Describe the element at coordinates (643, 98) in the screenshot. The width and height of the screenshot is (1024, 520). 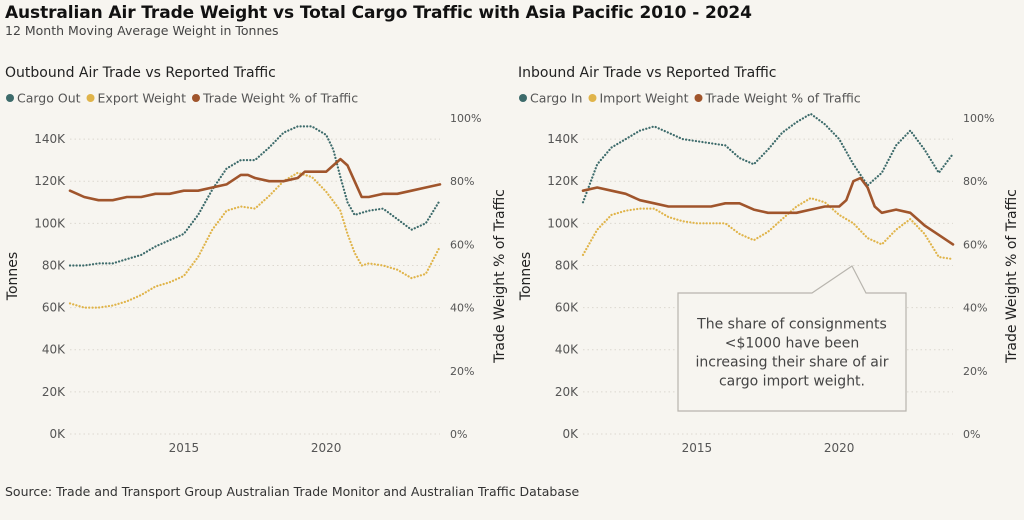
I see `legend-label: Import Weight` at that location.